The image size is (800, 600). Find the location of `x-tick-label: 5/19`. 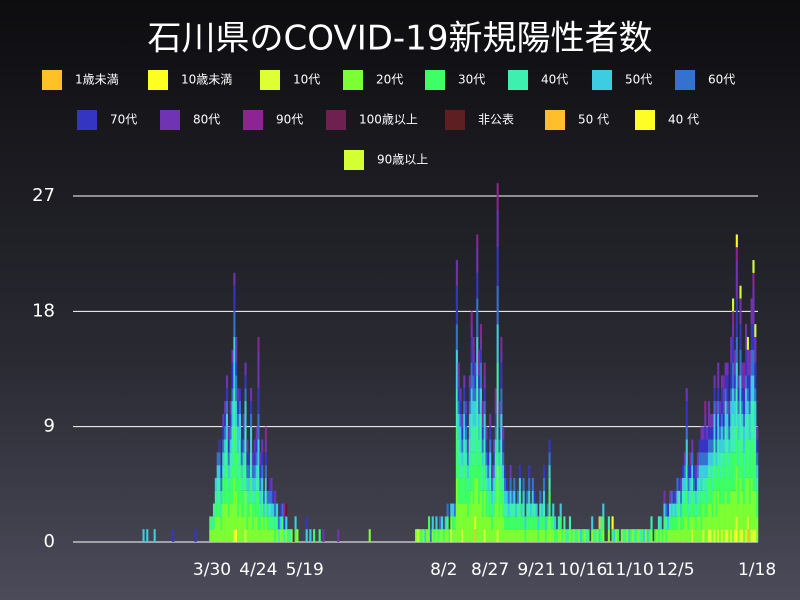

x-tick-label: 5/19 is located at coordinates (305, 570).